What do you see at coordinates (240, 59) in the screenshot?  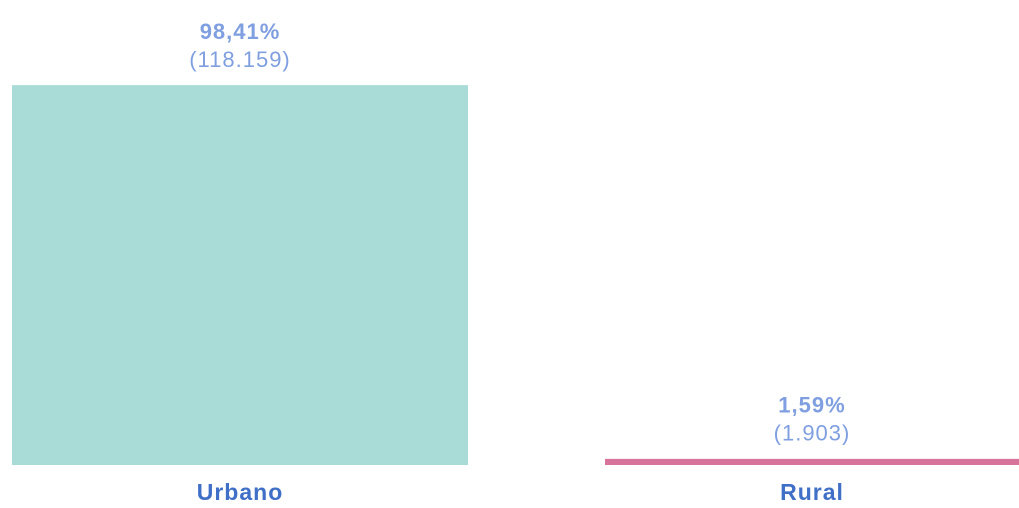 I see `count-label: (118.159)` at bounding box center [240, 59].